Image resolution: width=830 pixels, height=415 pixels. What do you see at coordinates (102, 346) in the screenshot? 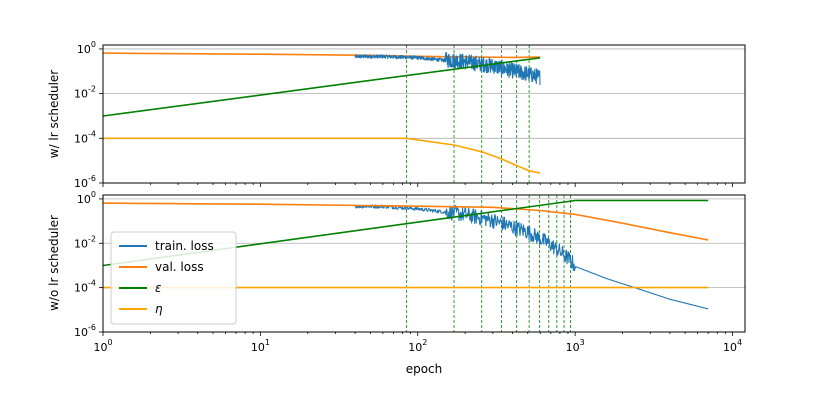
I see `x-tick-label: 10⁰` at bounding box center [102, 346].